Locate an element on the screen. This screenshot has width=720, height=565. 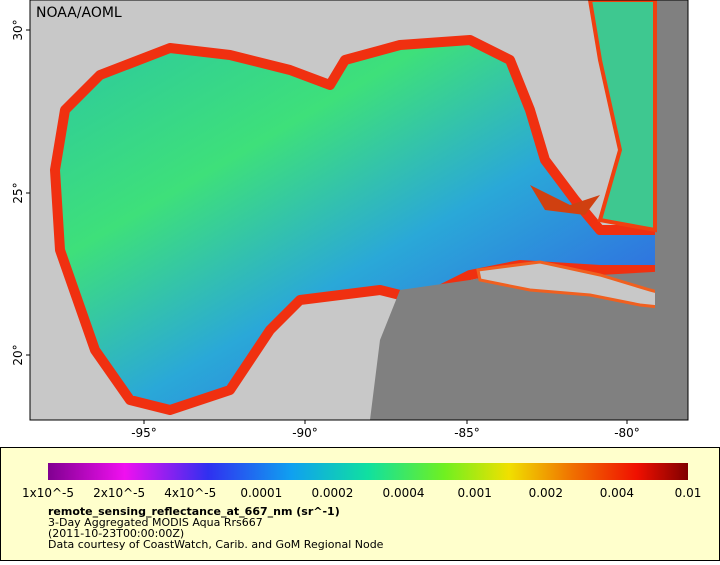
atlantic-water is located at coordinates (622, 116).